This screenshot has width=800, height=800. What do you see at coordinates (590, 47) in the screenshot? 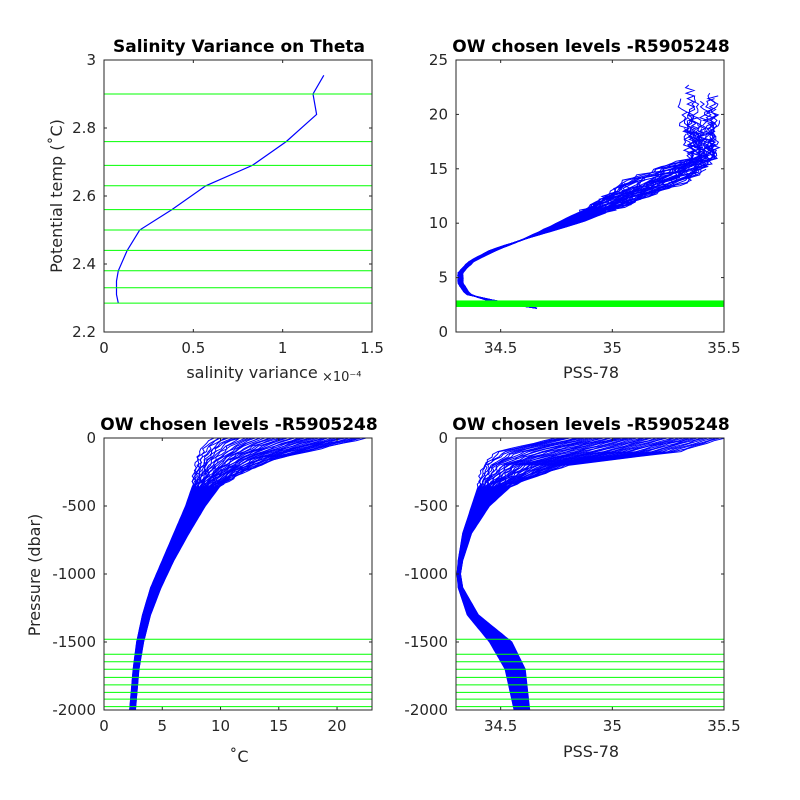
I see `chart-title-tr: OW chosen levels -R5905248` at bounding box center [590, 47].